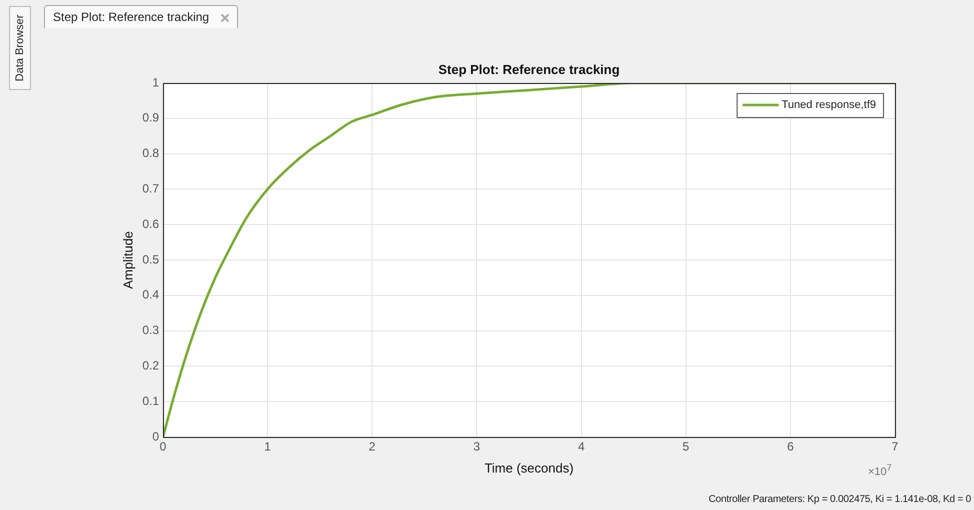  Describe the element at coordinates (156, 82) in the screenshot. I see `y-tick-label: 1` at that location.